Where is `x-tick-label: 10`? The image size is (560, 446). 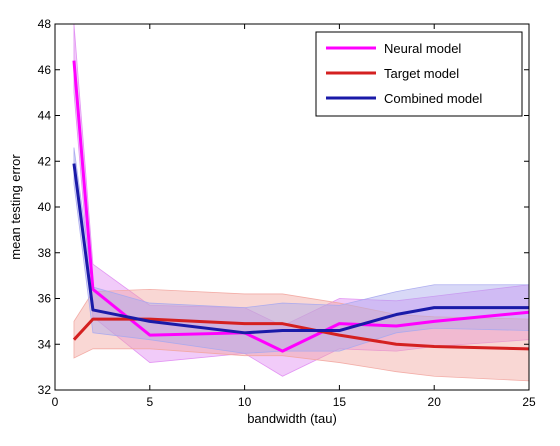
x-tick-label: 10 is located at coordinates (245, 402).